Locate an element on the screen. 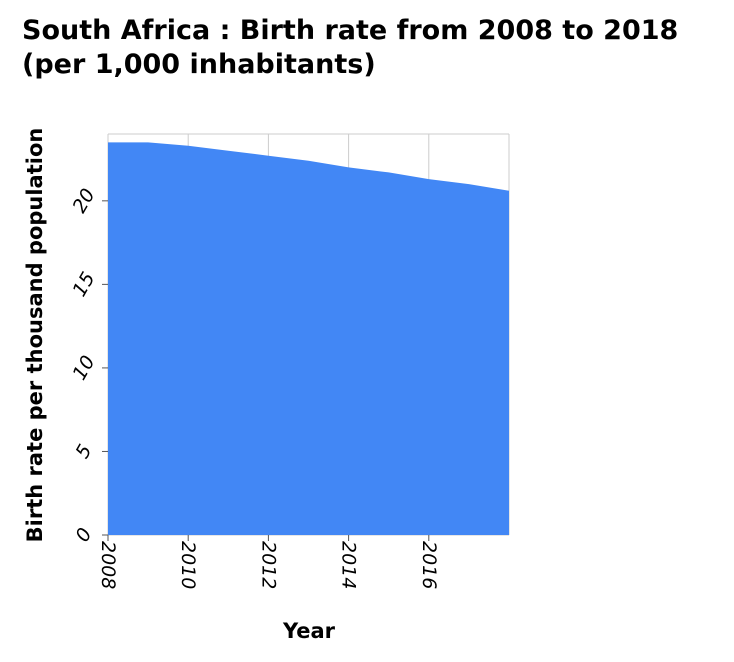  y-tick-labels: 0 5 10 15 20 is located at coordinates (83, 365).